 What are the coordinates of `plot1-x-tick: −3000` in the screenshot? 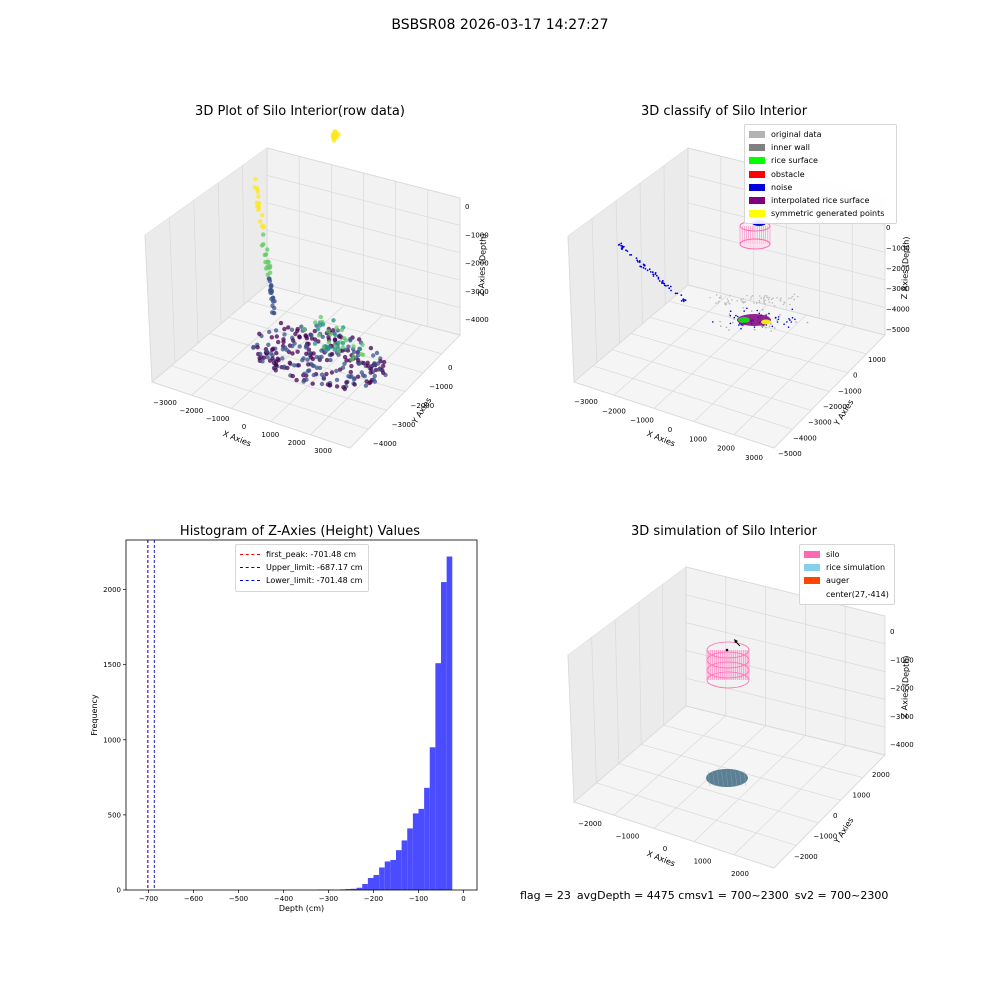 It's located at (165, 403).